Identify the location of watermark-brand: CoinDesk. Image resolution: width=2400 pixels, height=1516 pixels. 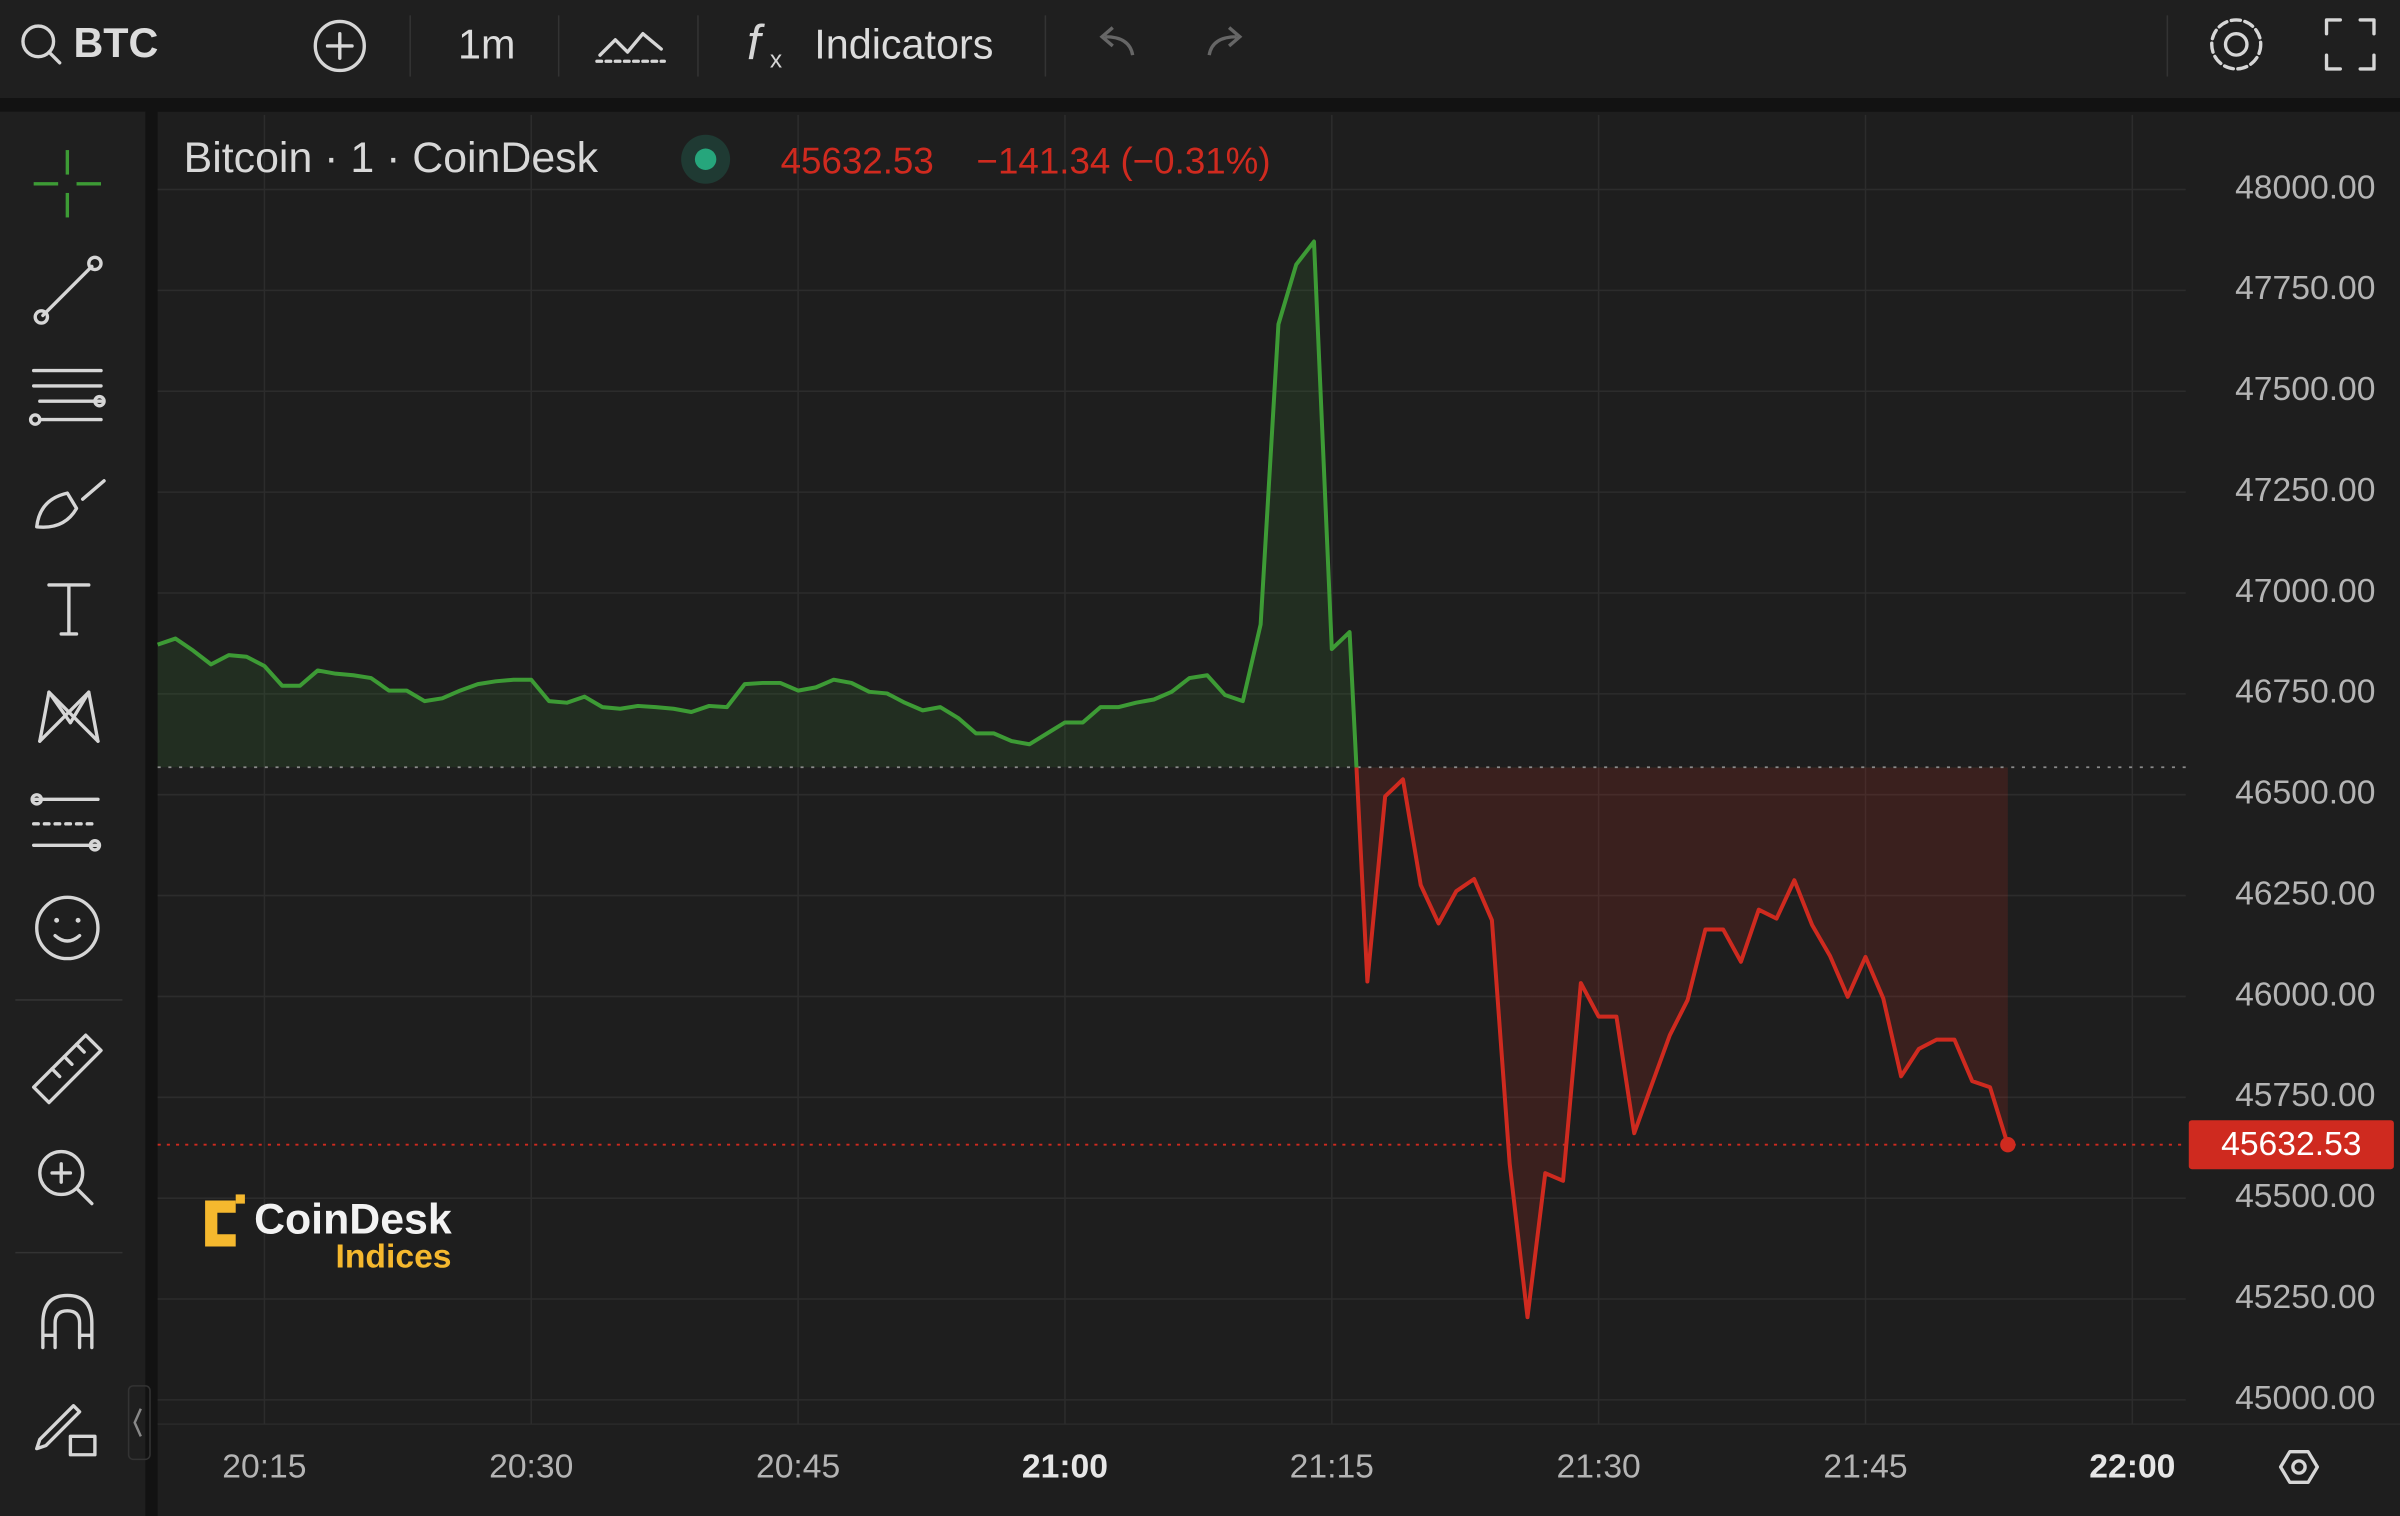
(353, 1219).